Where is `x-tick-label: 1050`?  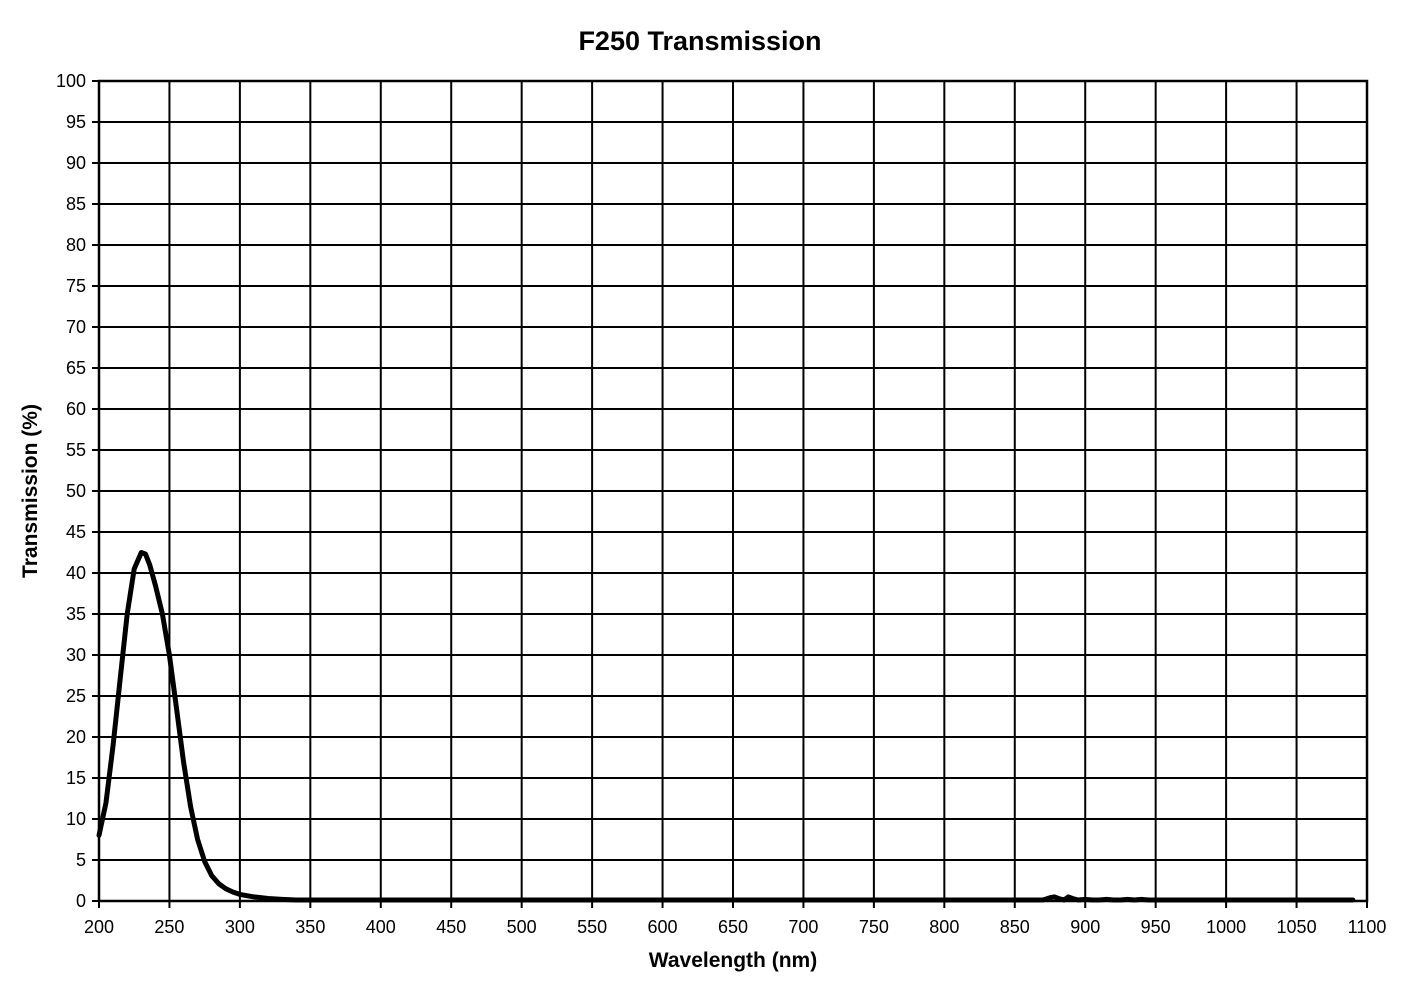 x-tick-label: 1050 is located at coordinates (1297, 927).